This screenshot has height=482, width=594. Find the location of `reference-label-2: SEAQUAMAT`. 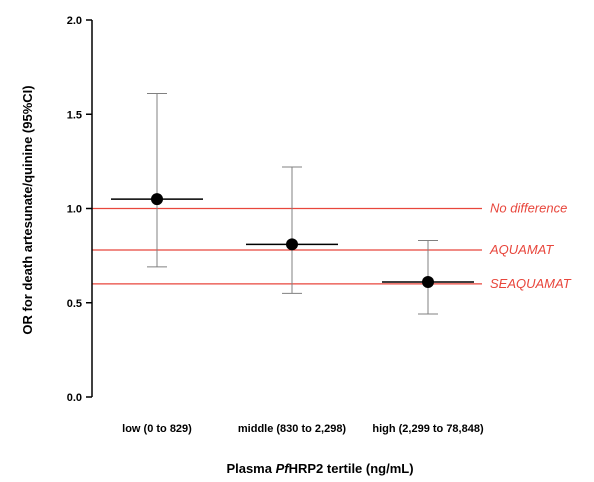

reference-label-2: SEAQUAMAT is located at coordinates (531, 283).